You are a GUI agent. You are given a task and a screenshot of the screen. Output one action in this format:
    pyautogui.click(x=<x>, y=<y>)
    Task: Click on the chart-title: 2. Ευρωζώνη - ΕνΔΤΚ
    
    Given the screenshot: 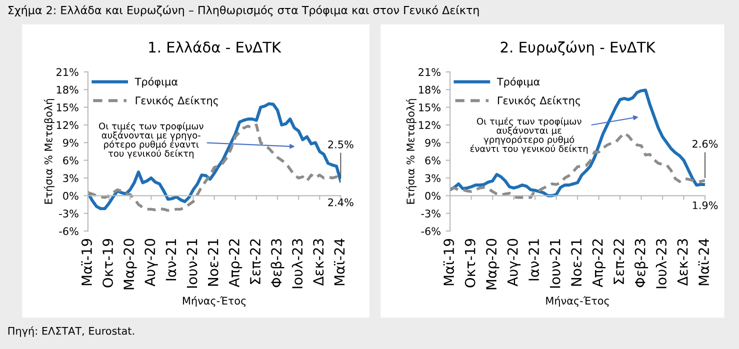 What is the action you would take?
    pyautogui.click(x=578, y=48)
    